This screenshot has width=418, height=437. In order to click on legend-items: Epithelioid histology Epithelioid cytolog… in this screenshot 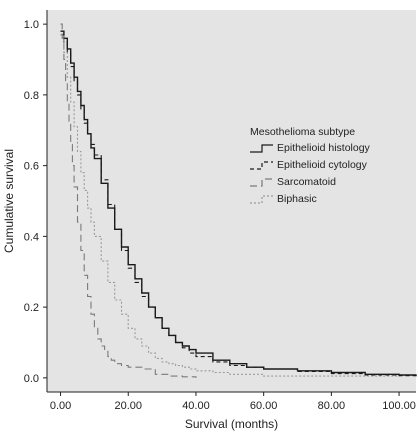, I will do `click(310, 173)`.